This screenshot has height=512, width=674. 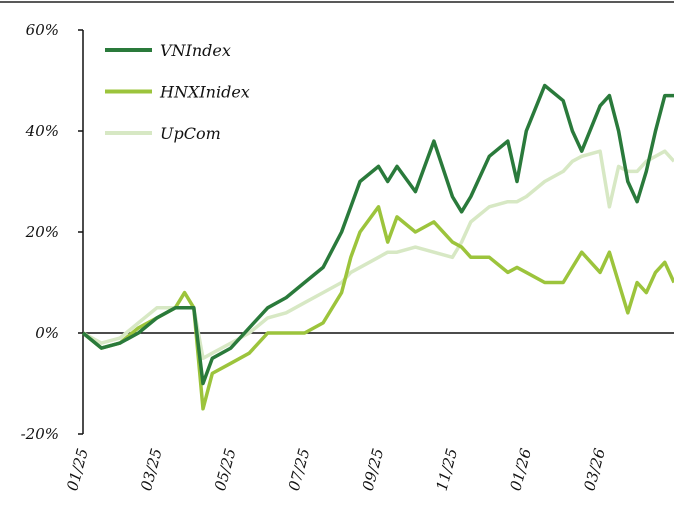 I want to click on x-tick-label: 07/25, so click(x=299, y=469).